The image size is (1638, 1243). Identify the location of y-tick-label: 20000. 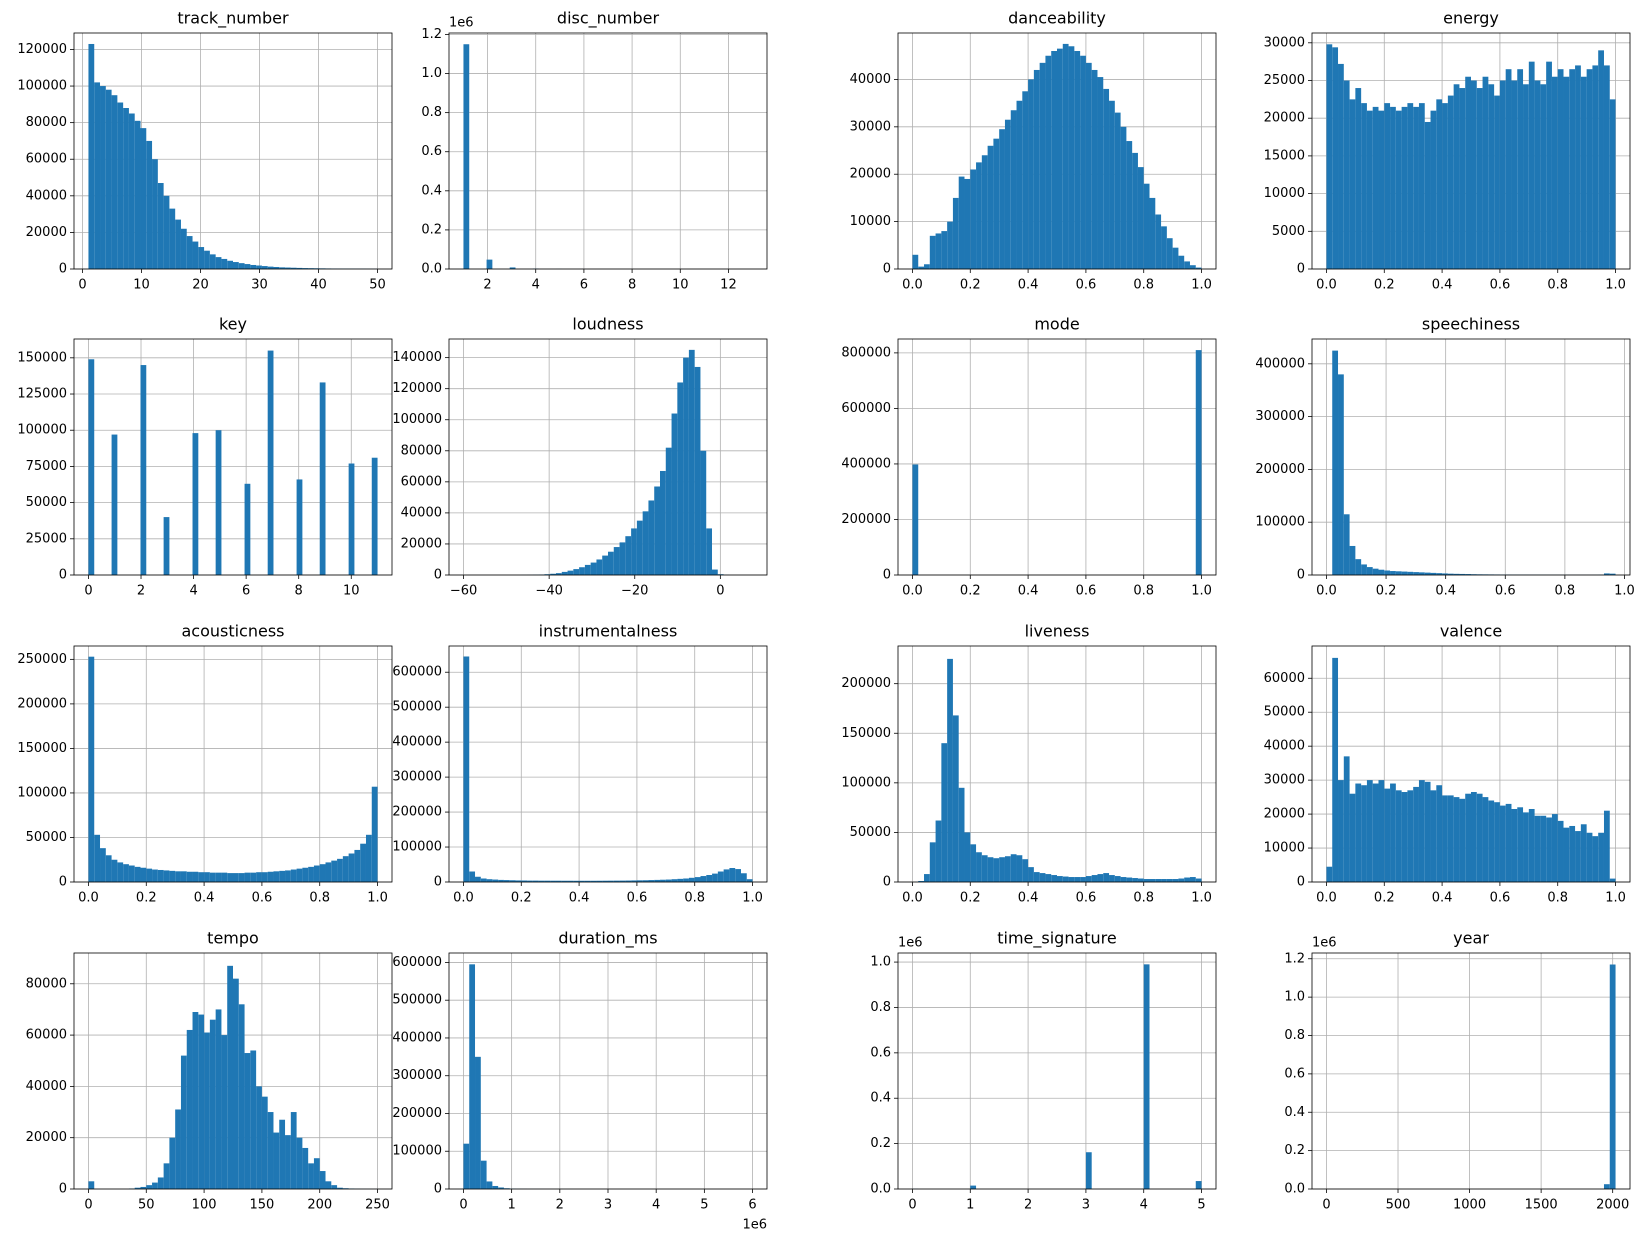
(870, 174).